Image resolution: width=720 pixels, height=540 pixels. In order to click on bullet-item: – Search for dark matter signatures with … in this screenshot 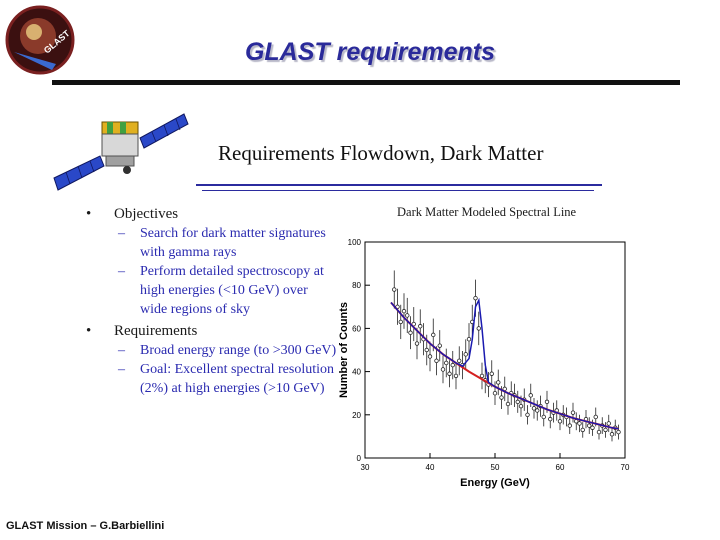, I will do `click(222, 243)`.